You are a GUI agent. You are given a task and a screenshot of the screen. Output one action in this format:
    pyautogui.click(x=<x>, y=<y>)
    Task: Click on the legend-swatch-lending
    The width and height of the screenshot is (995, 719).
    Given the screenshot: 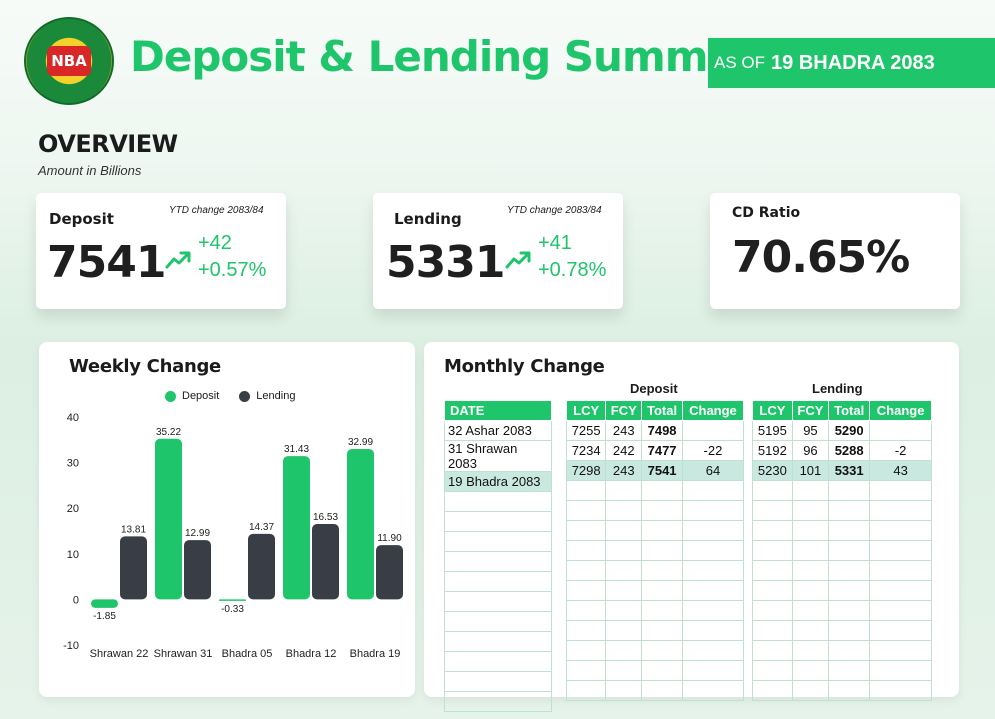 What is the action you would take?
    pyautogui.click(x=245, y=396)
    